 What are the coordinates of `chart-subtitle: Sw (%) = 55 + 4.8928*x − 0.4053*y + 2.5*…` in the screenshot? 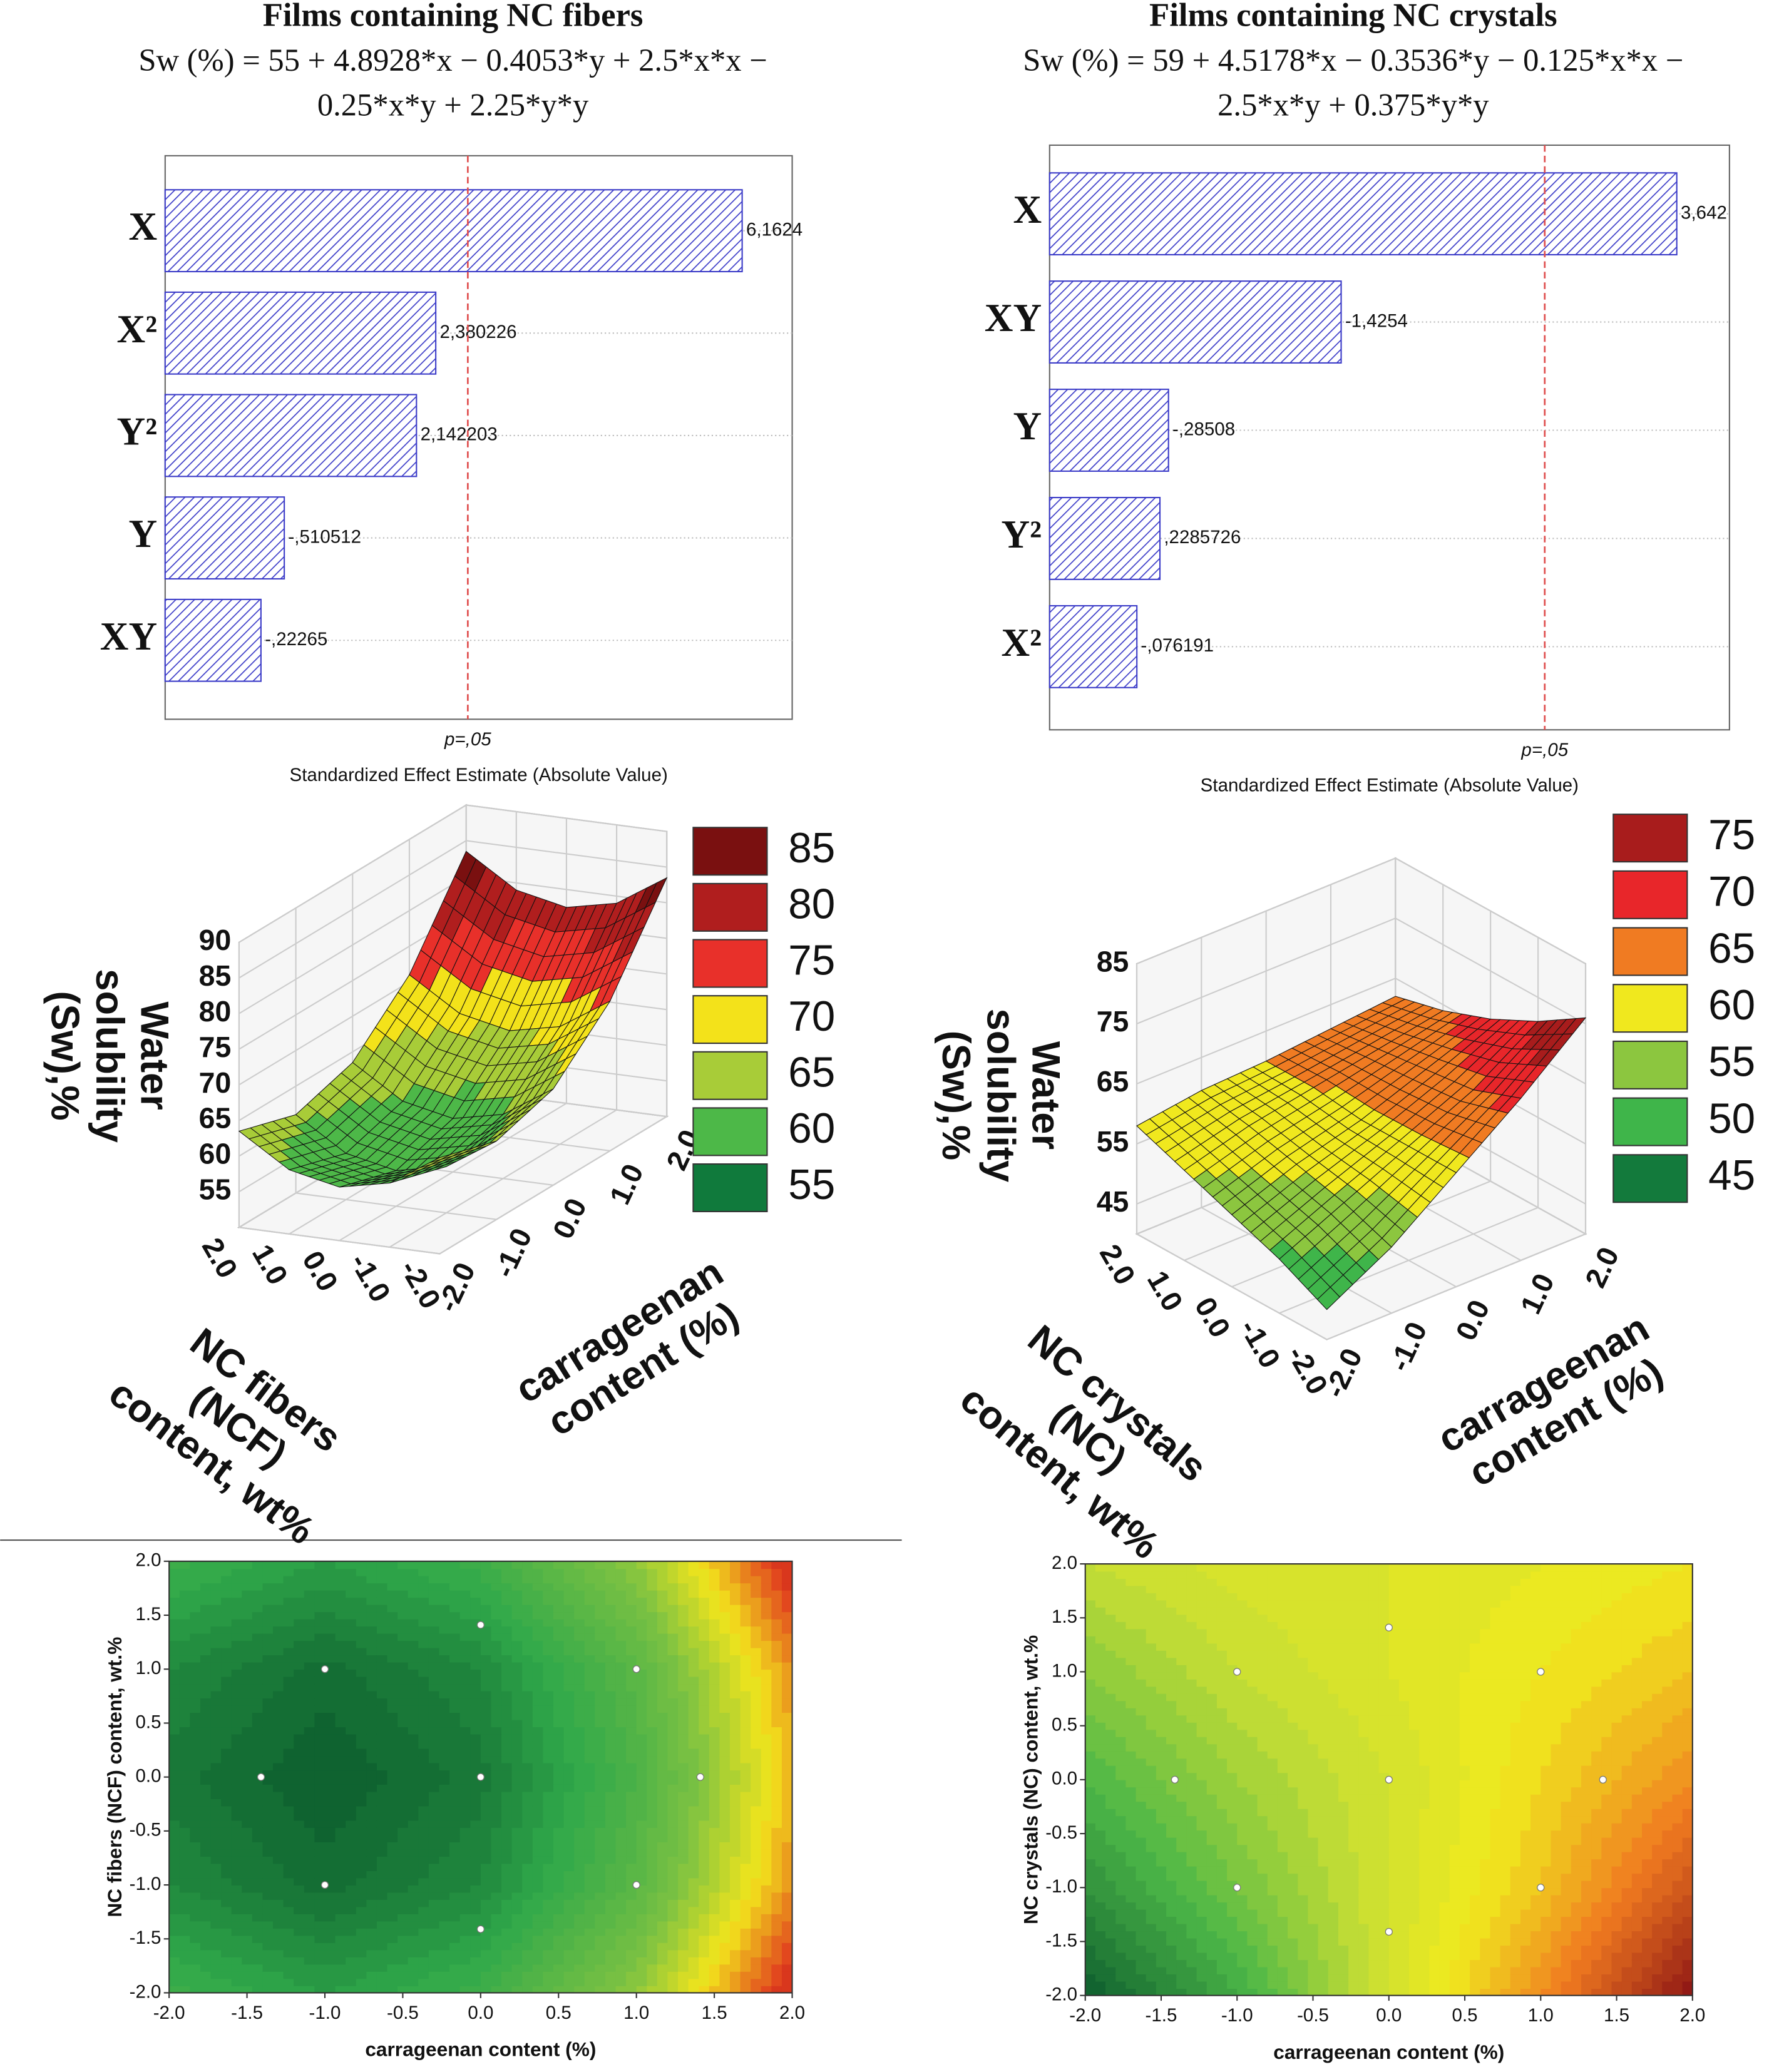 It's located at (452, 60).